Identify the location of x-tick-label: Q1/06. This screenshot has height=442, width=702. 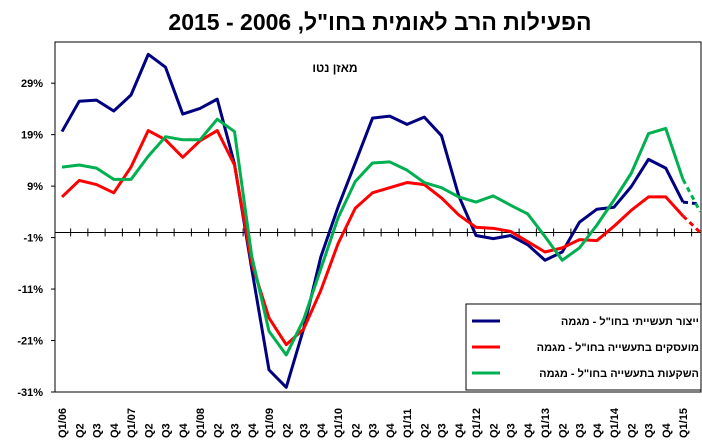
(63, 423).